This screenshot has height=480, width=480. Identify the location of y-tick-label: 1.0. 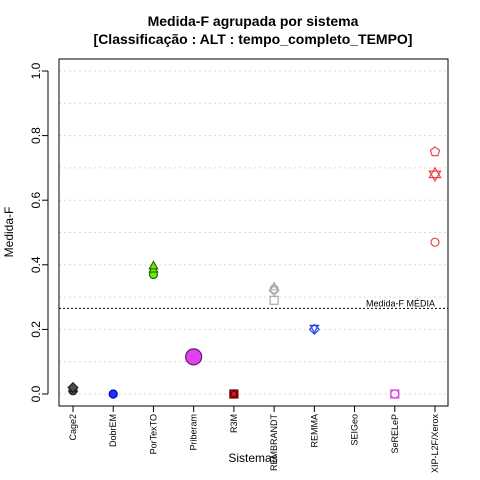
(36, 70).